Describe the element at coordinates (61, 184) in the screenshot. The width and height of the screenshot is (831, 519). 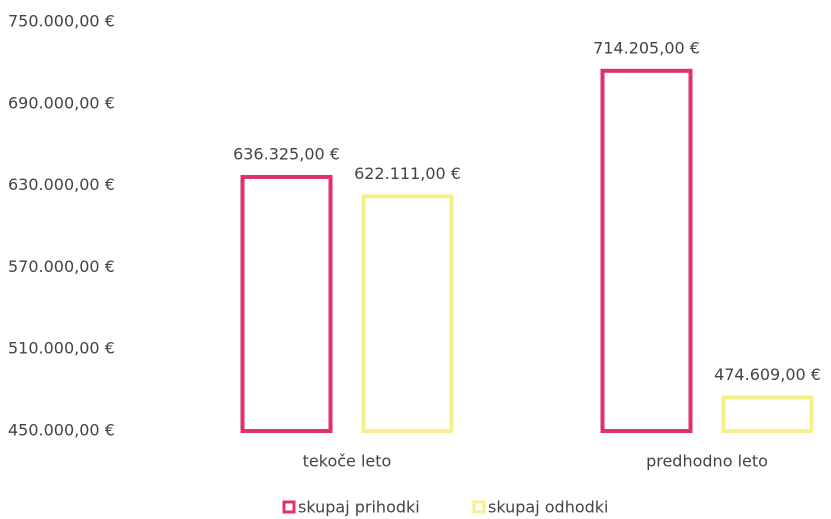
I see `y-tick-label: 630.000,00 €` at that location.